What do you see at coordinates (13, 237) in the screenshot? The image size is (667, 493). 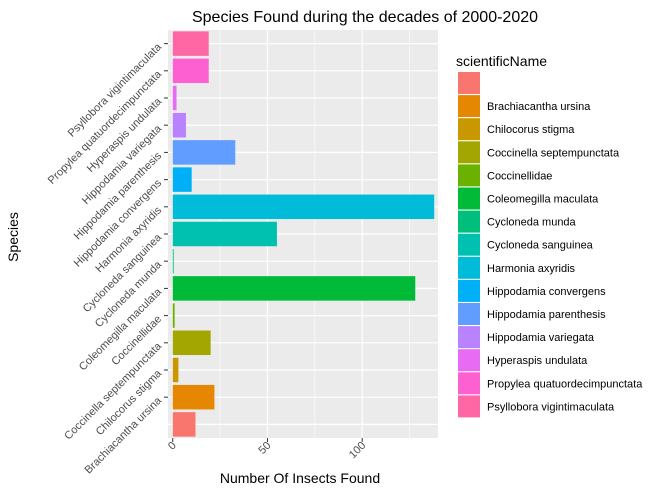 I see `y-axis-label: Species` at bounding box center [13, 237].